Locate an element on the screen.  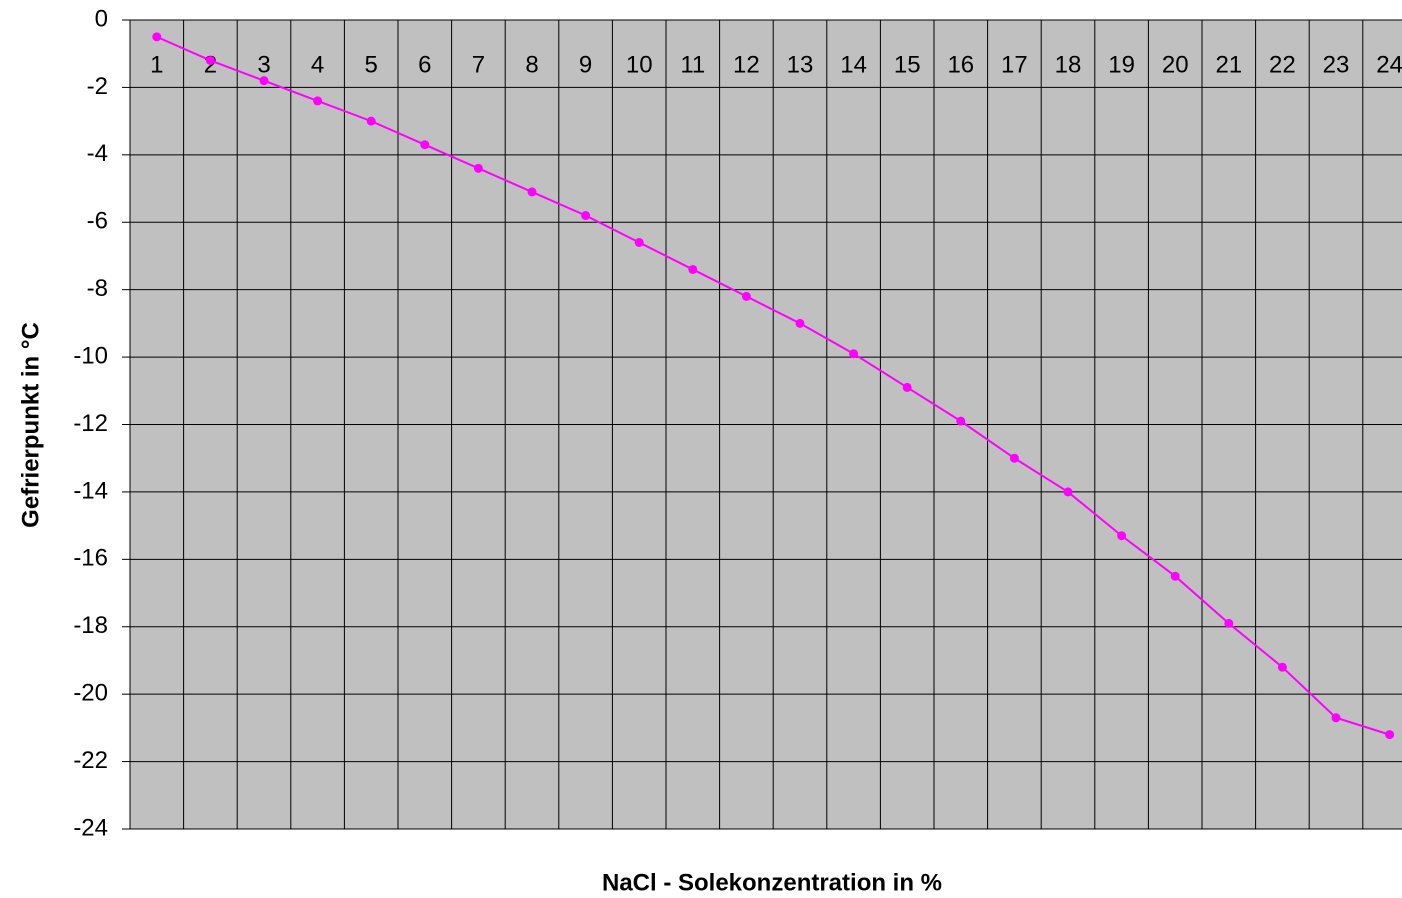
x-tick-label: 11 is located at coordinates (692, 64).